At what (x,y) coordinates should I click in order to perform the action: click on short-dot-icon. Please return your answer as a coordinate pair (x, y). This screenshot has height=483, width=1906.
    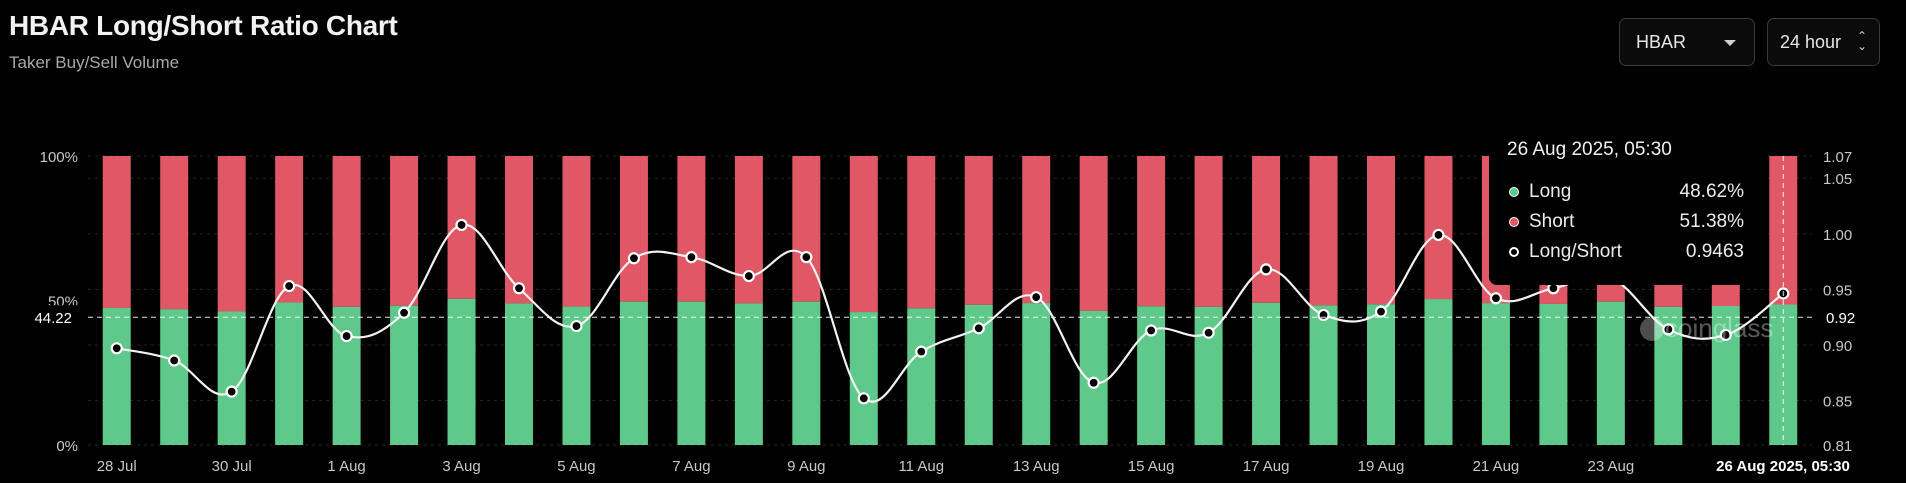
    Looking at the image, I should click on (1514, 222).